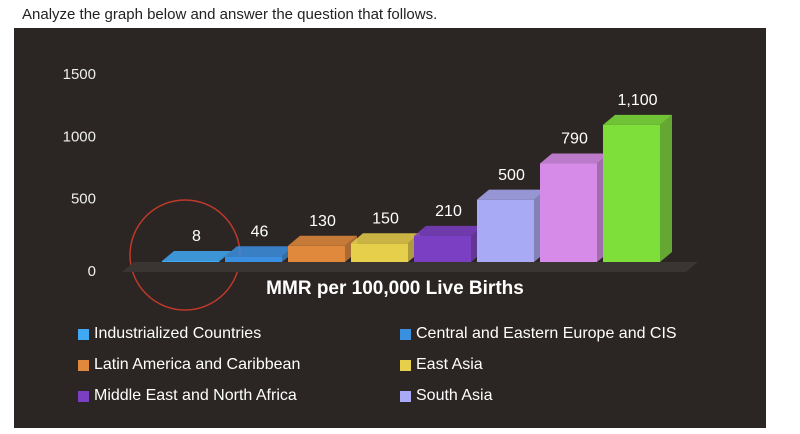 This screenshot has width=800, height=434. Describe the element at coordinates (92, 271) in the screenshot. I see `y-tick-label: 0` at that location.